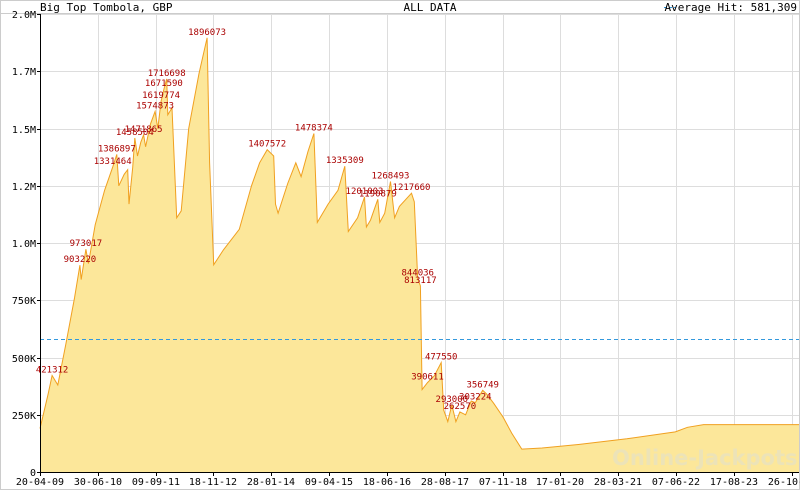 This screenshot has height=490, width=800. I want to click on y-tick-label: 1.0M, so click(24, 244).